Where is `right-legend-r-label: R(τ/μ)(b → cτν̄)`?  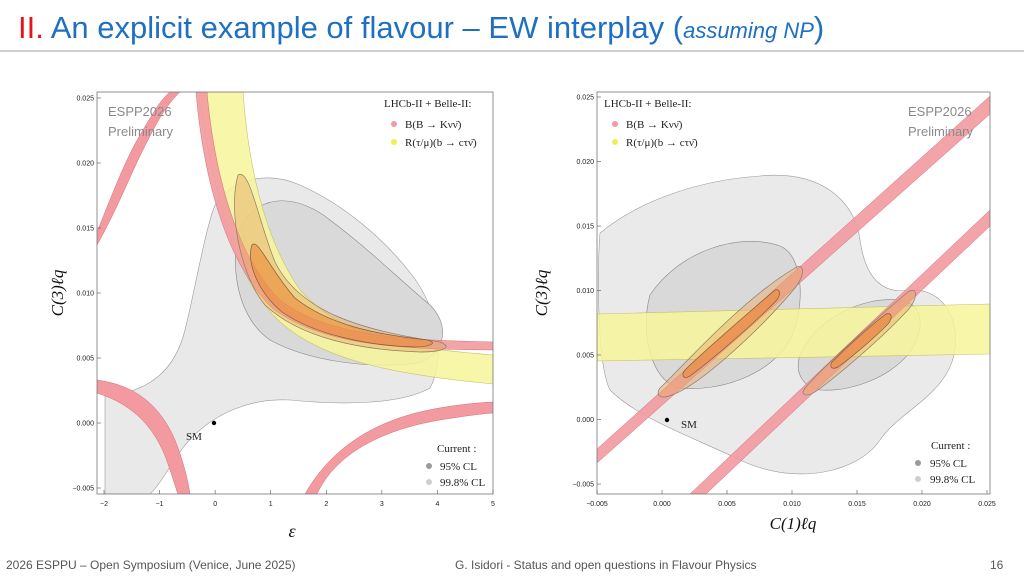
right-legend-r-label: R(τ/μ)(b → cτν̄) is located at coordinates (662, 143).